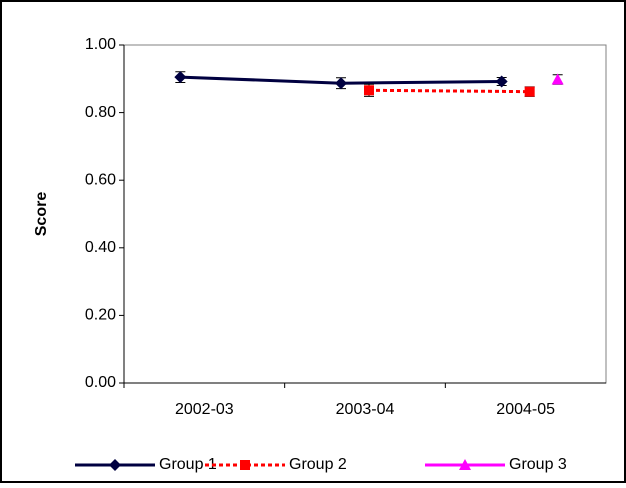 This screenshot has width=626, height=488. What do you see at coordinates (100, 315) in the screenshot?
I see `y-tick-label: 0.20` at bounding box center [100, 315].